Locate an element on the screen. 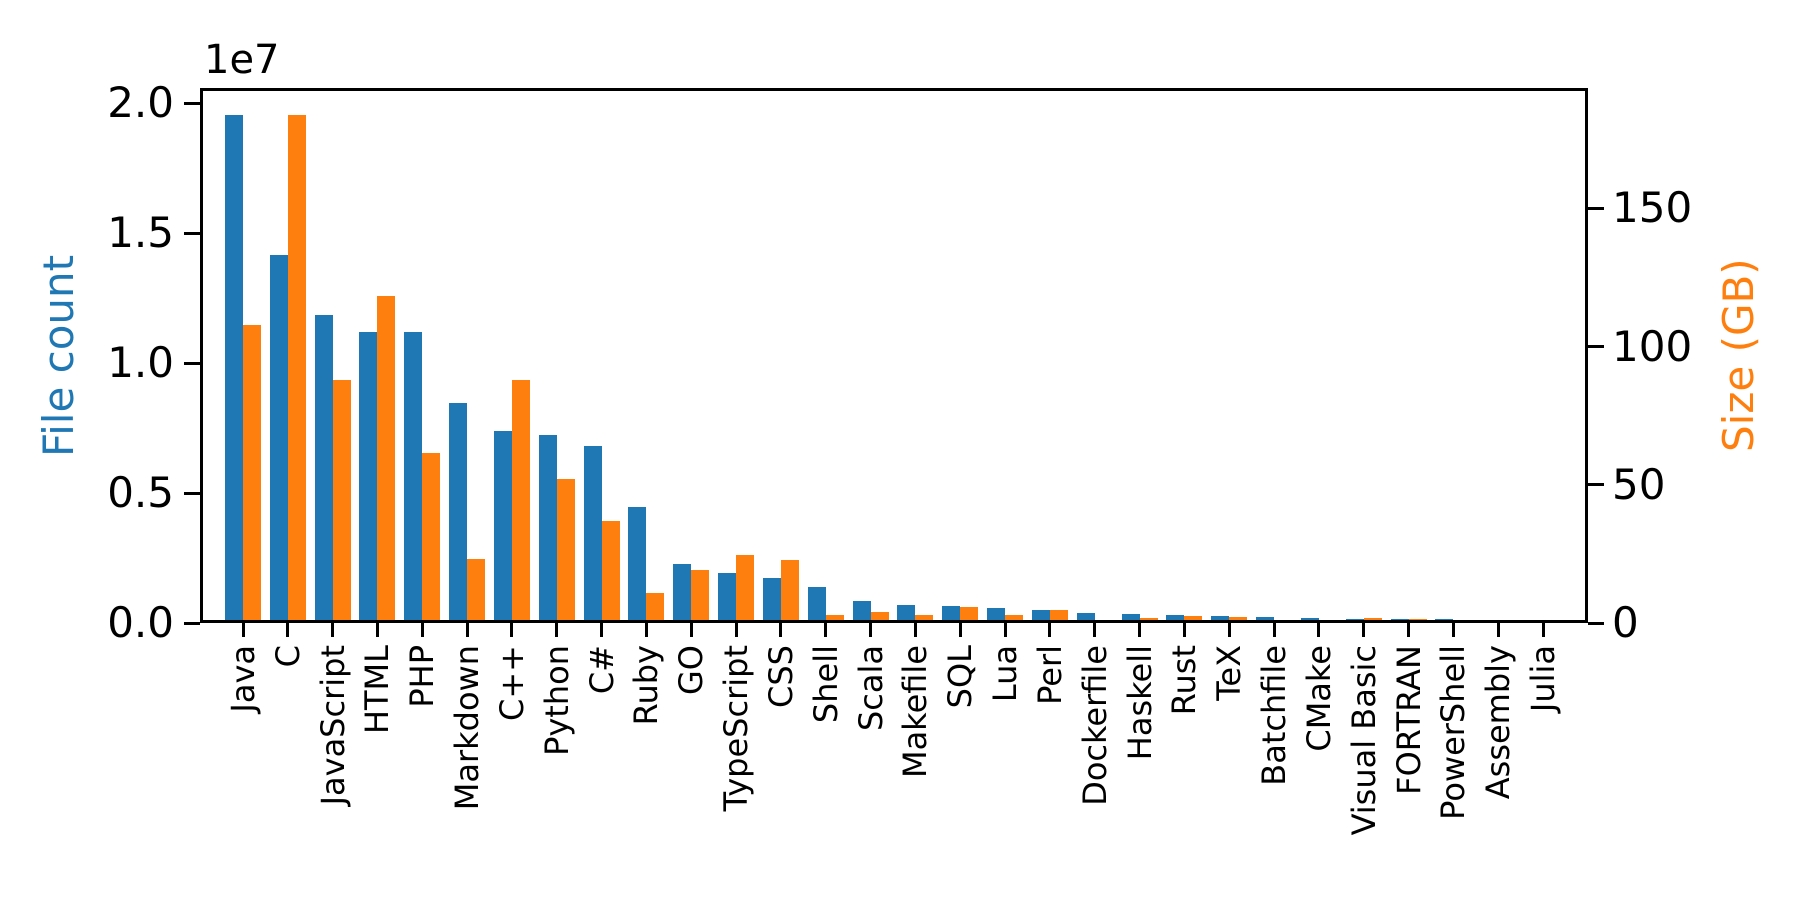  x-tick-label-scala: Scala is located at coordinates (870, 688).